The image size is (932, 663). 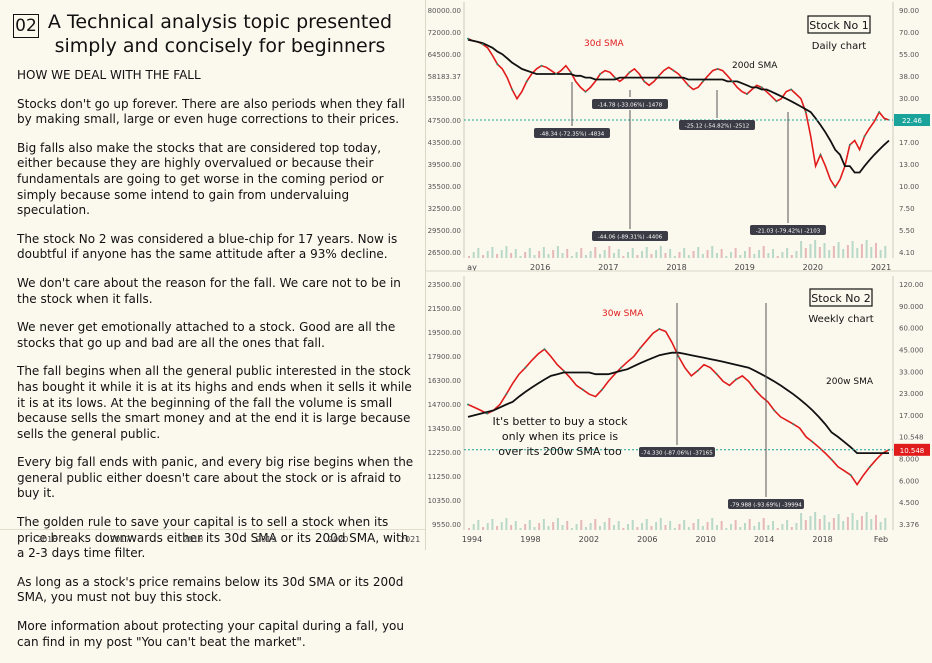 I want to click on measure-text: -44.06 (-89.31%) -4406, so click(x=630, y=238).